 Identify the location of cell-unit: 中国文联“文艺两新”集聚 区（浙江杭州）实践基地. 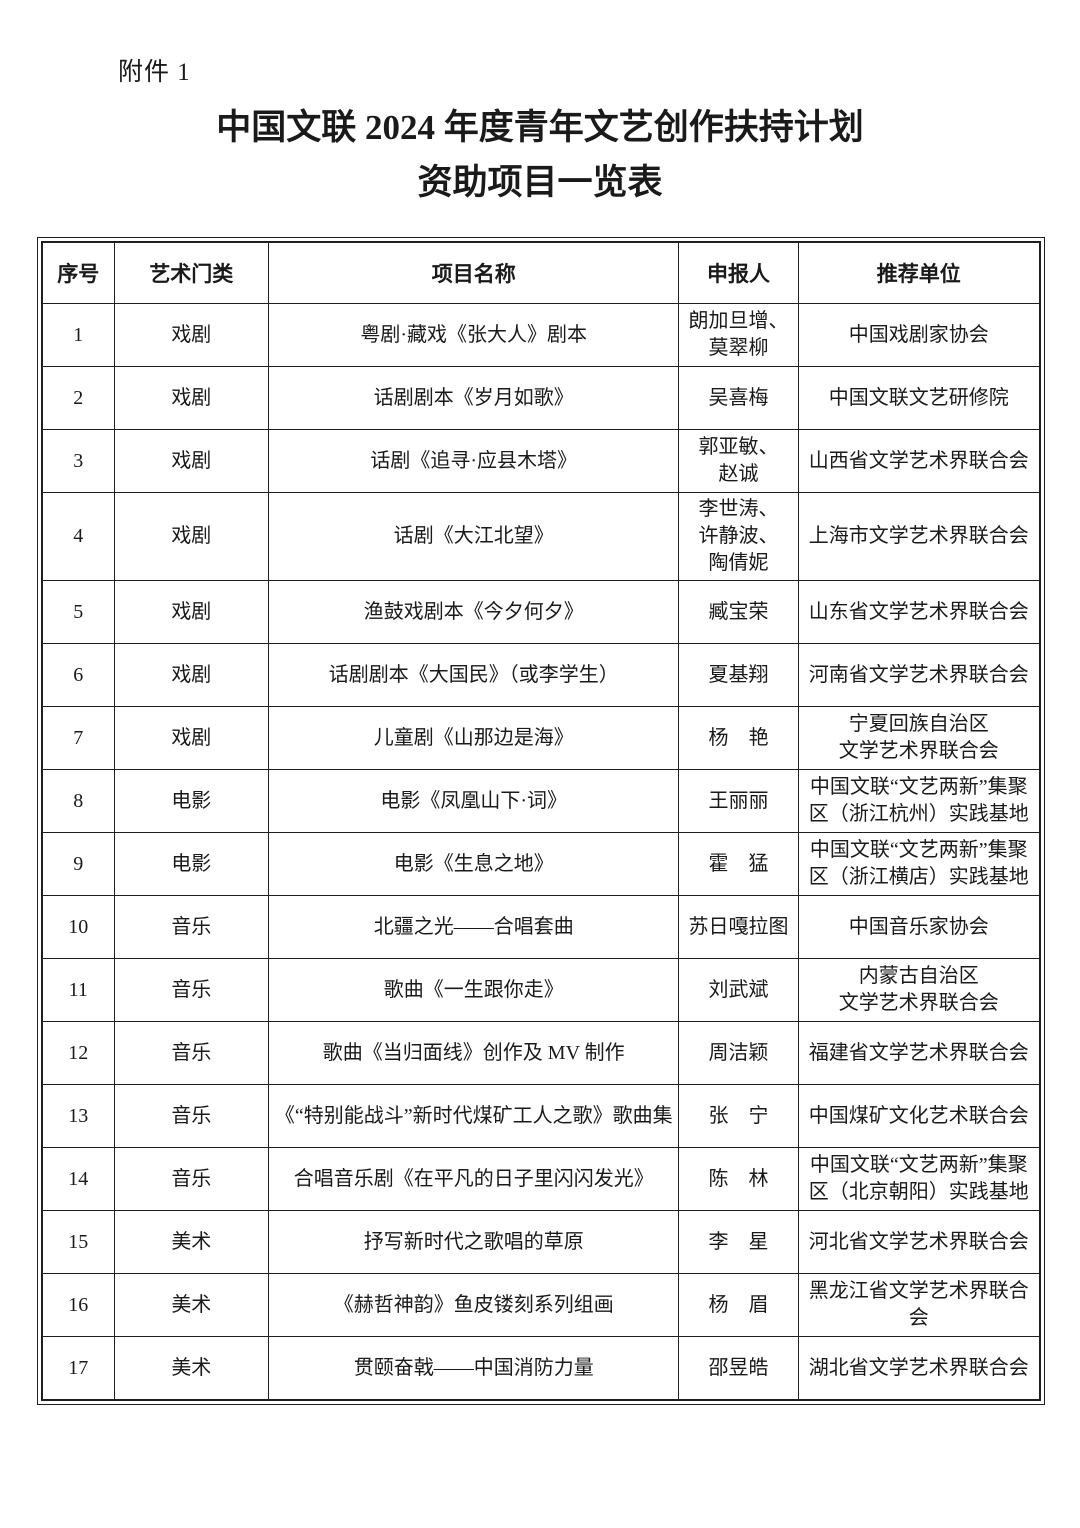
(919, 801).